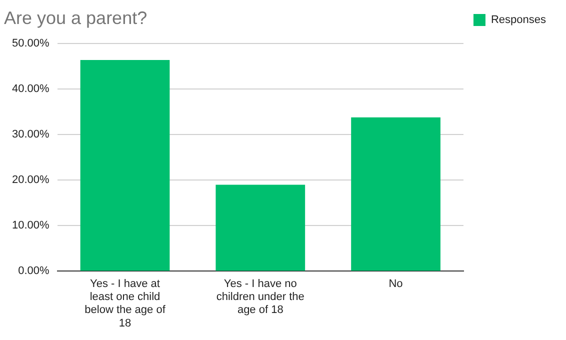  I want to click on y-tick-label: 50.00%, so click(31, 44).